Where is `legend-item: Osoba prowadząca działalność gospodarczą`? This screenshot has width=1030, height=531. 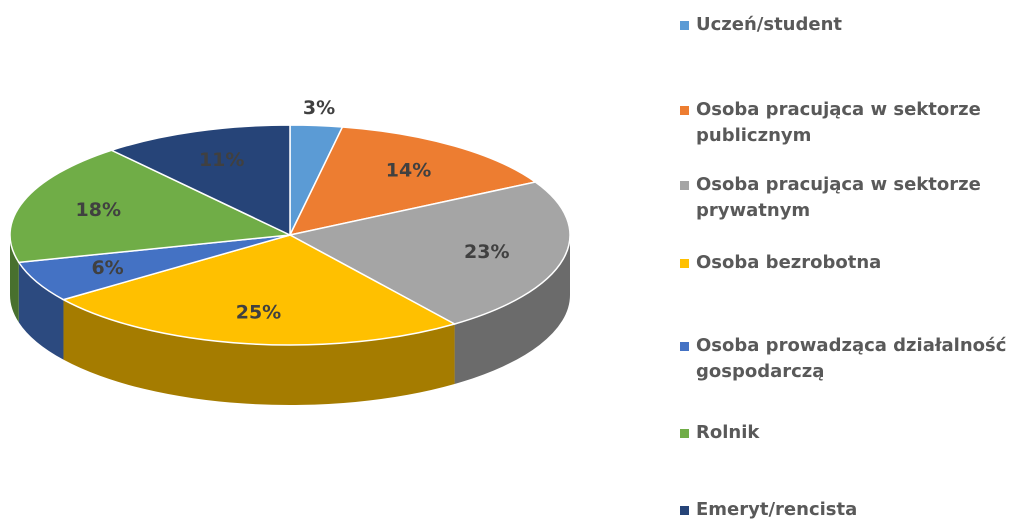
legend-item: Osoba prowadząca działalność gospodarczą is located at coordinates (855, 359).